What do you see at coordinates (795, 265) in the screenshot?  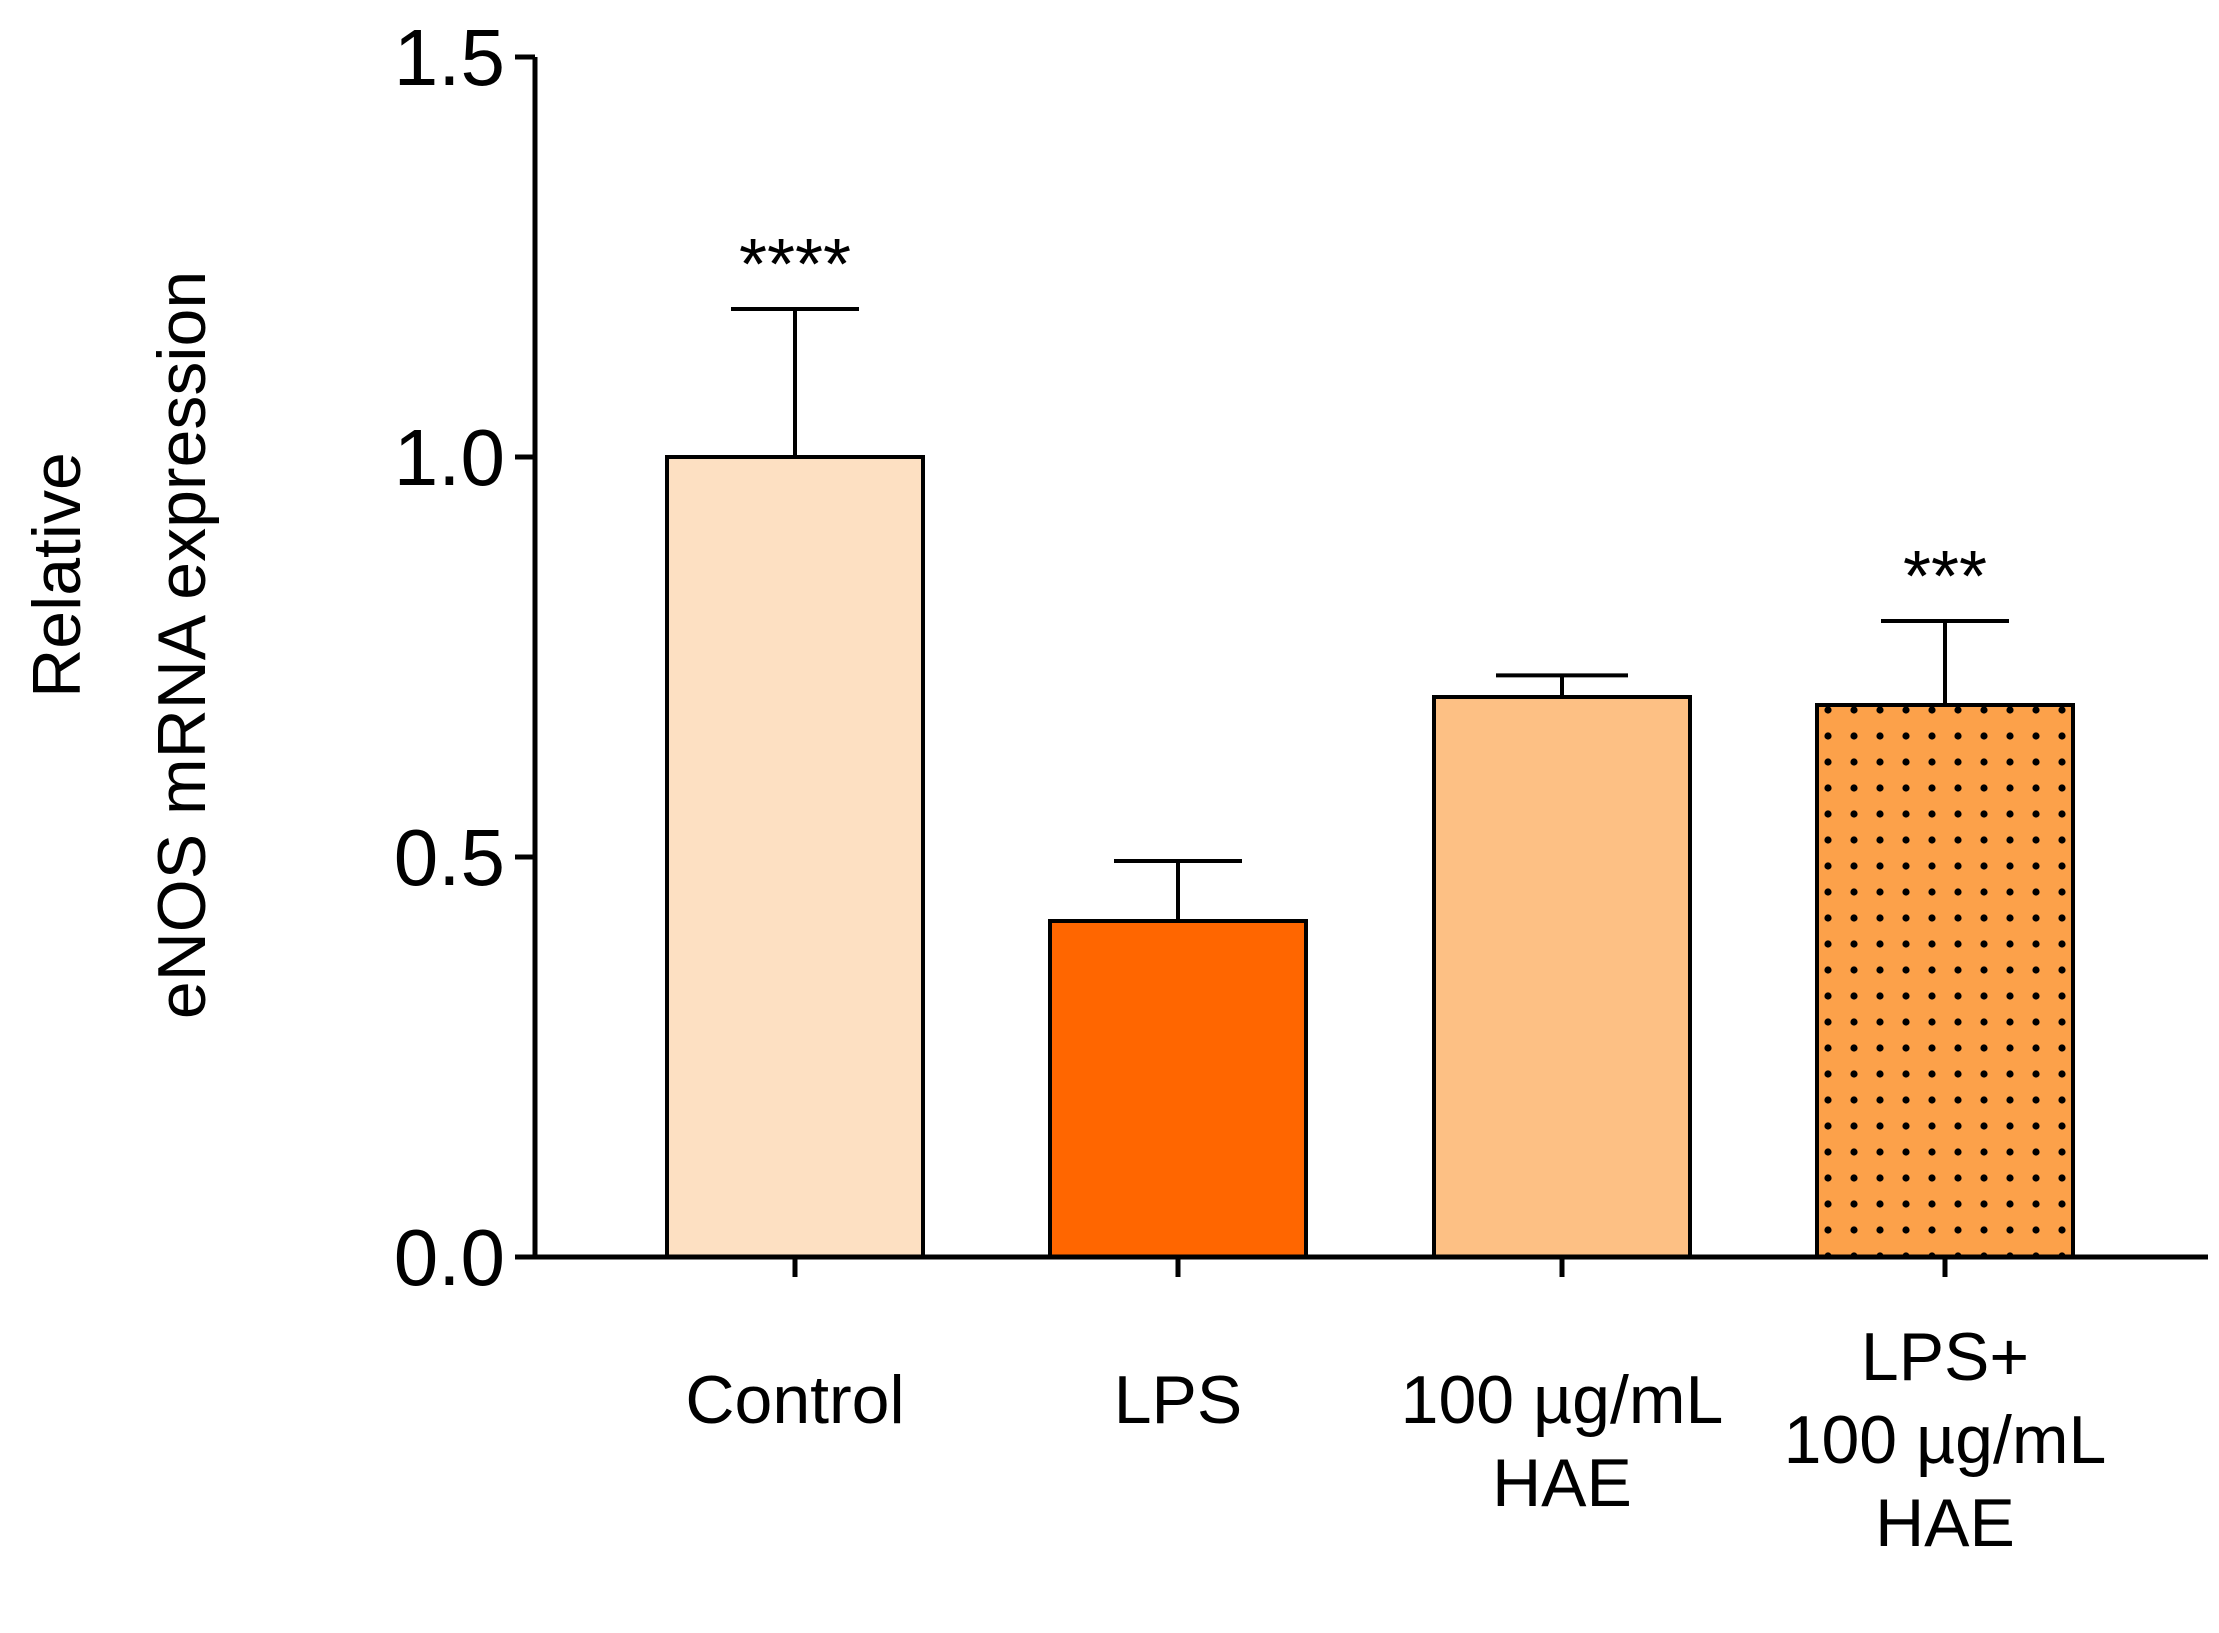 I see `significance-mark-1: ****` at bounding box center [795, 265].